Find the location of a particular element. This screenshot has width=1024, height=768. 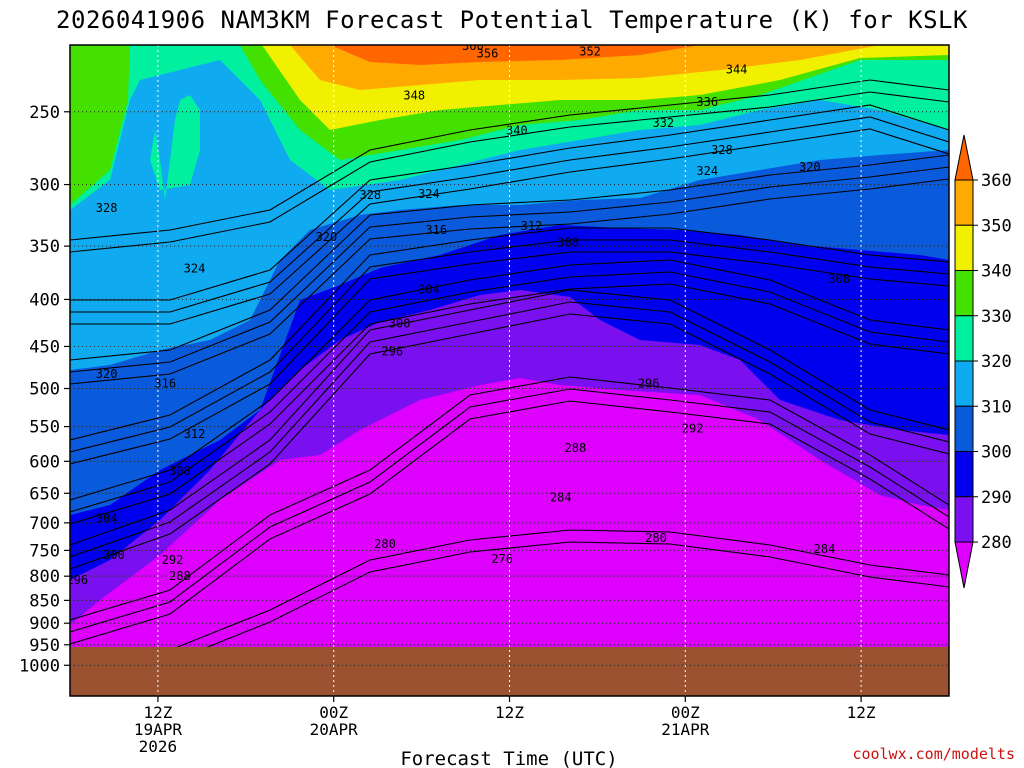

ytick-label-400: 400 is located at coordinates (44, 300).